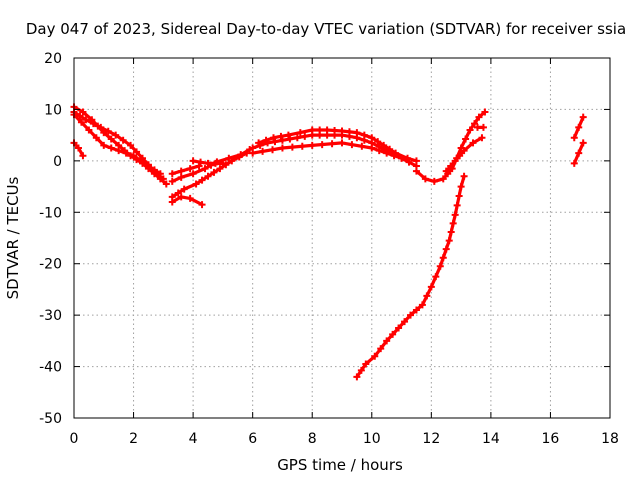  What do you see at coordinates (74, 439) in the screenshot?
I see `x-tick-label: 0` at bounding box center [74, 439].